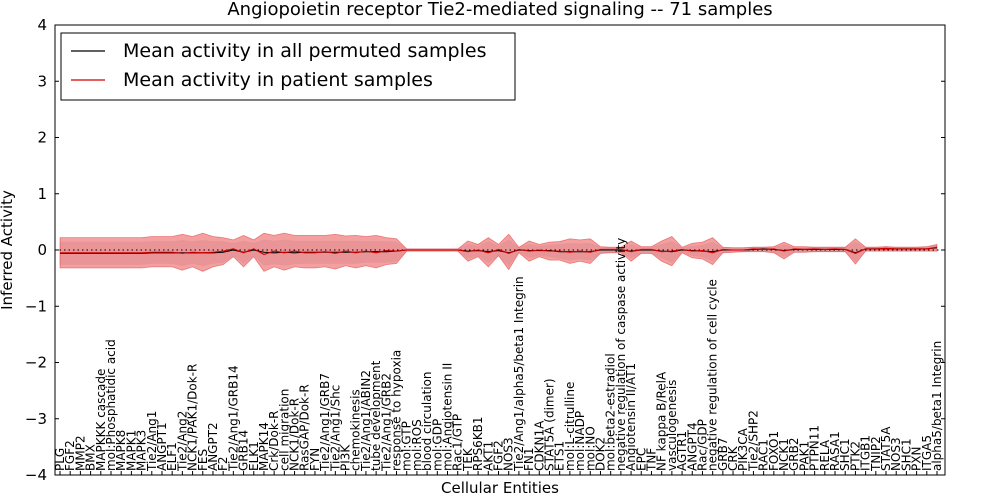 This screenshot has width=1000, height=500. What do you see at coordinates (244, 450) in the screenshot?
I see `x-category-label: GRB14` at bounding box center [244, 450].